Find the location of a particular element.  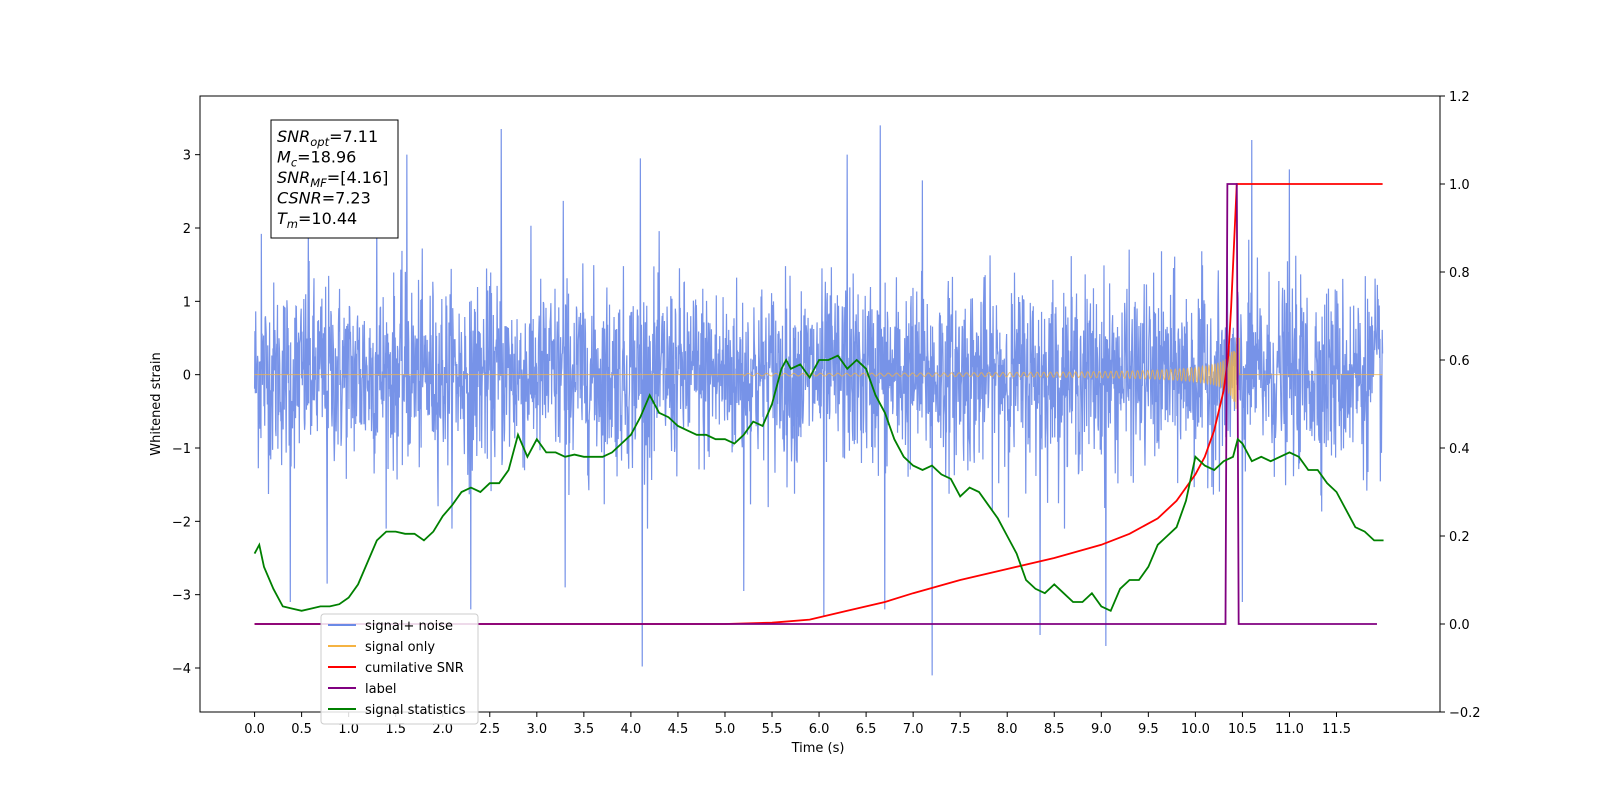

legend-frame is located at coordinates (399, 669).